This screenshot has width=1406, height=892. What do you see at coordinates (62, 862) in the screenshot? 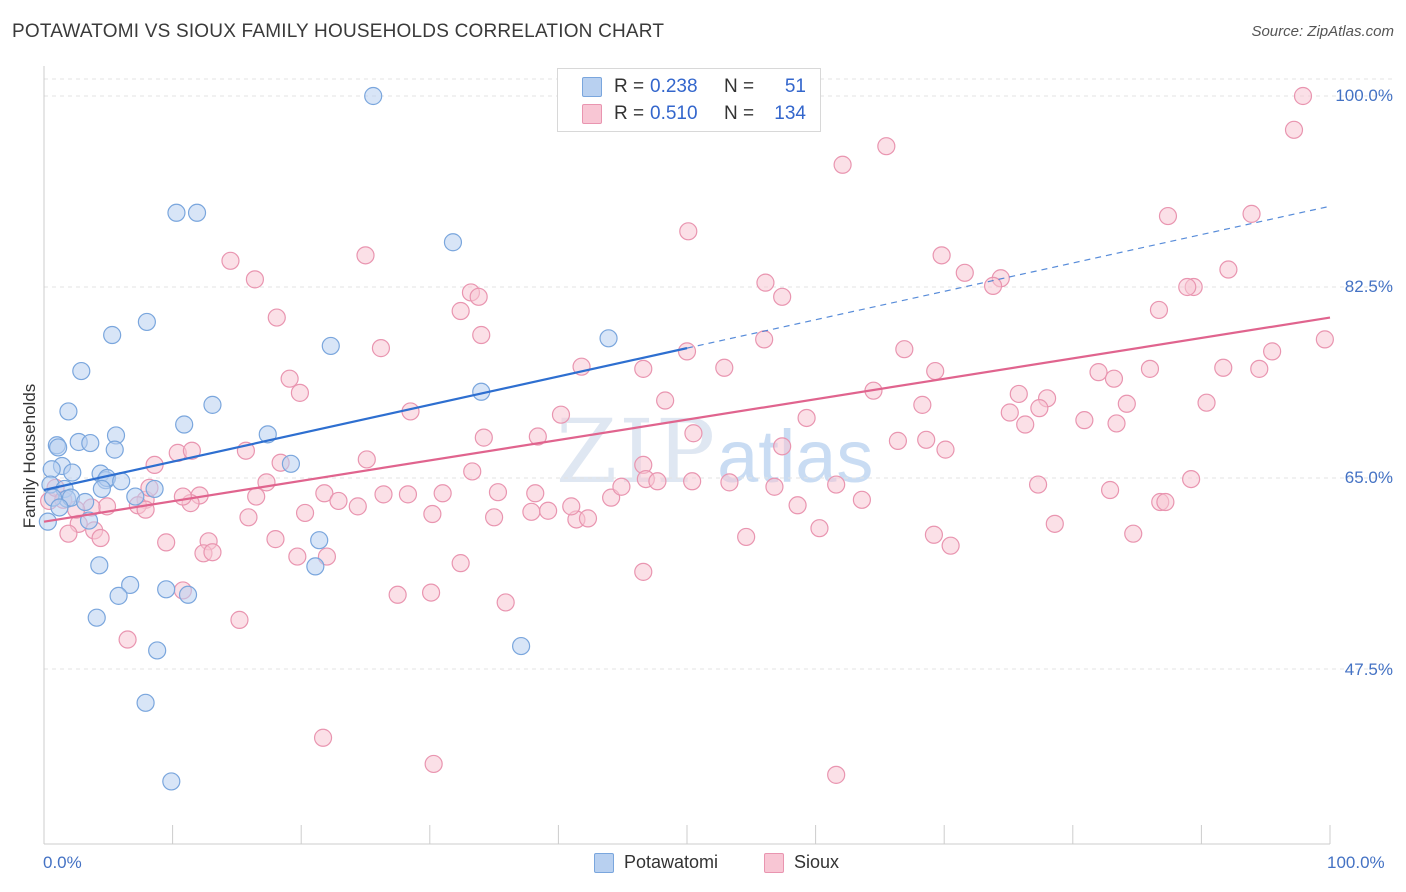
I see `x-tick-label-min: 0.0%` at bounding box center [62, 862].